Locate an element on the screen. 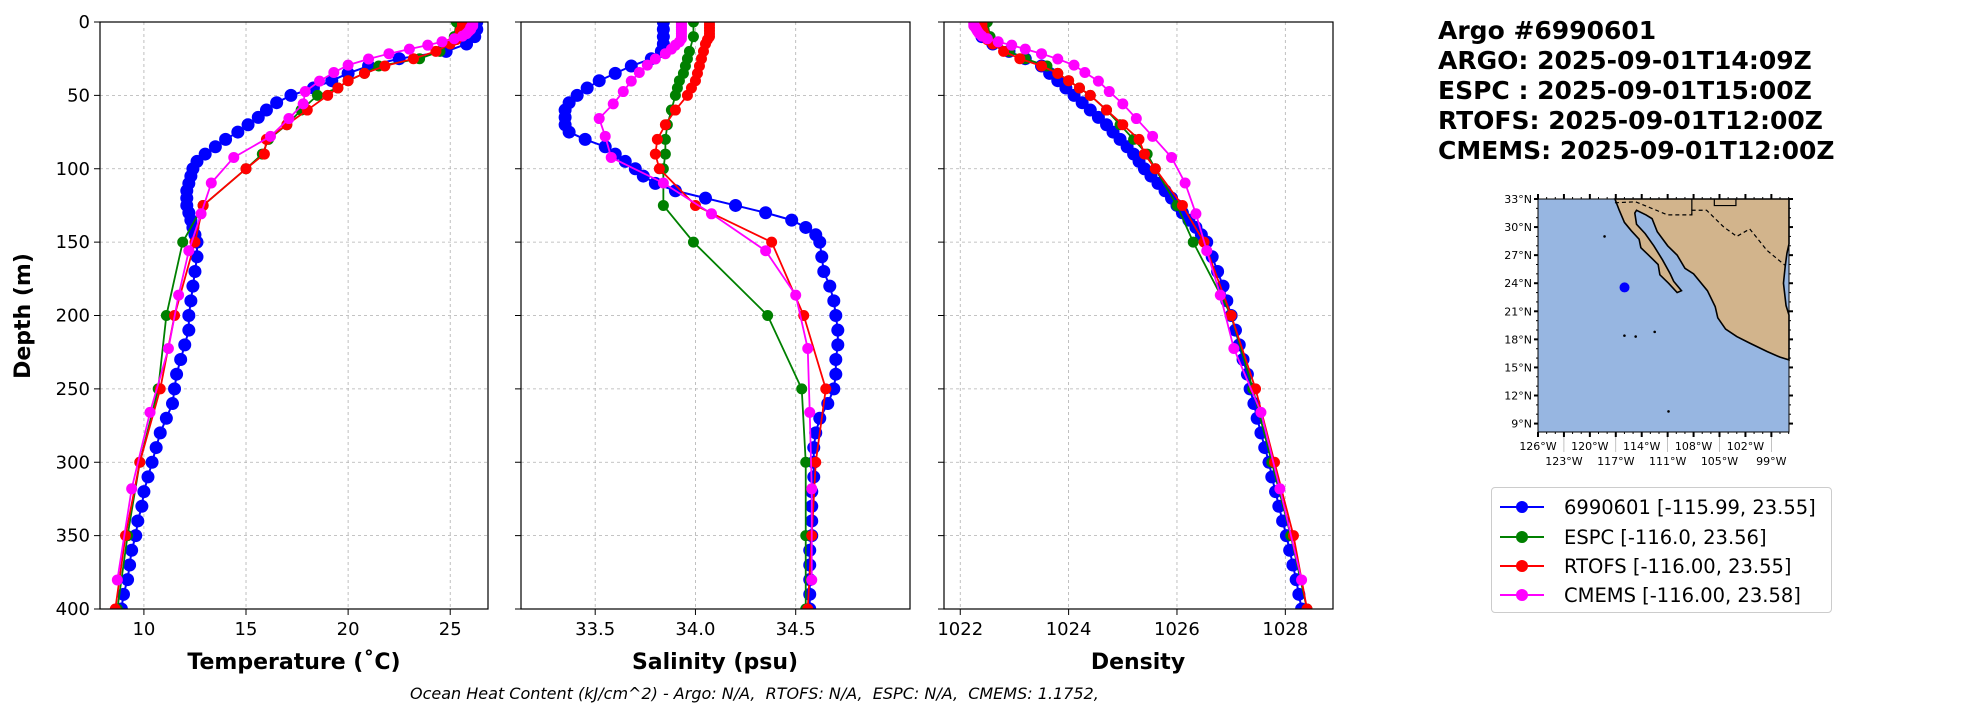 The width and height of the screenshot is (1967, 712). legend-label: ESPC [-116.0, 23.56] is located at coordinates (1665, 537).